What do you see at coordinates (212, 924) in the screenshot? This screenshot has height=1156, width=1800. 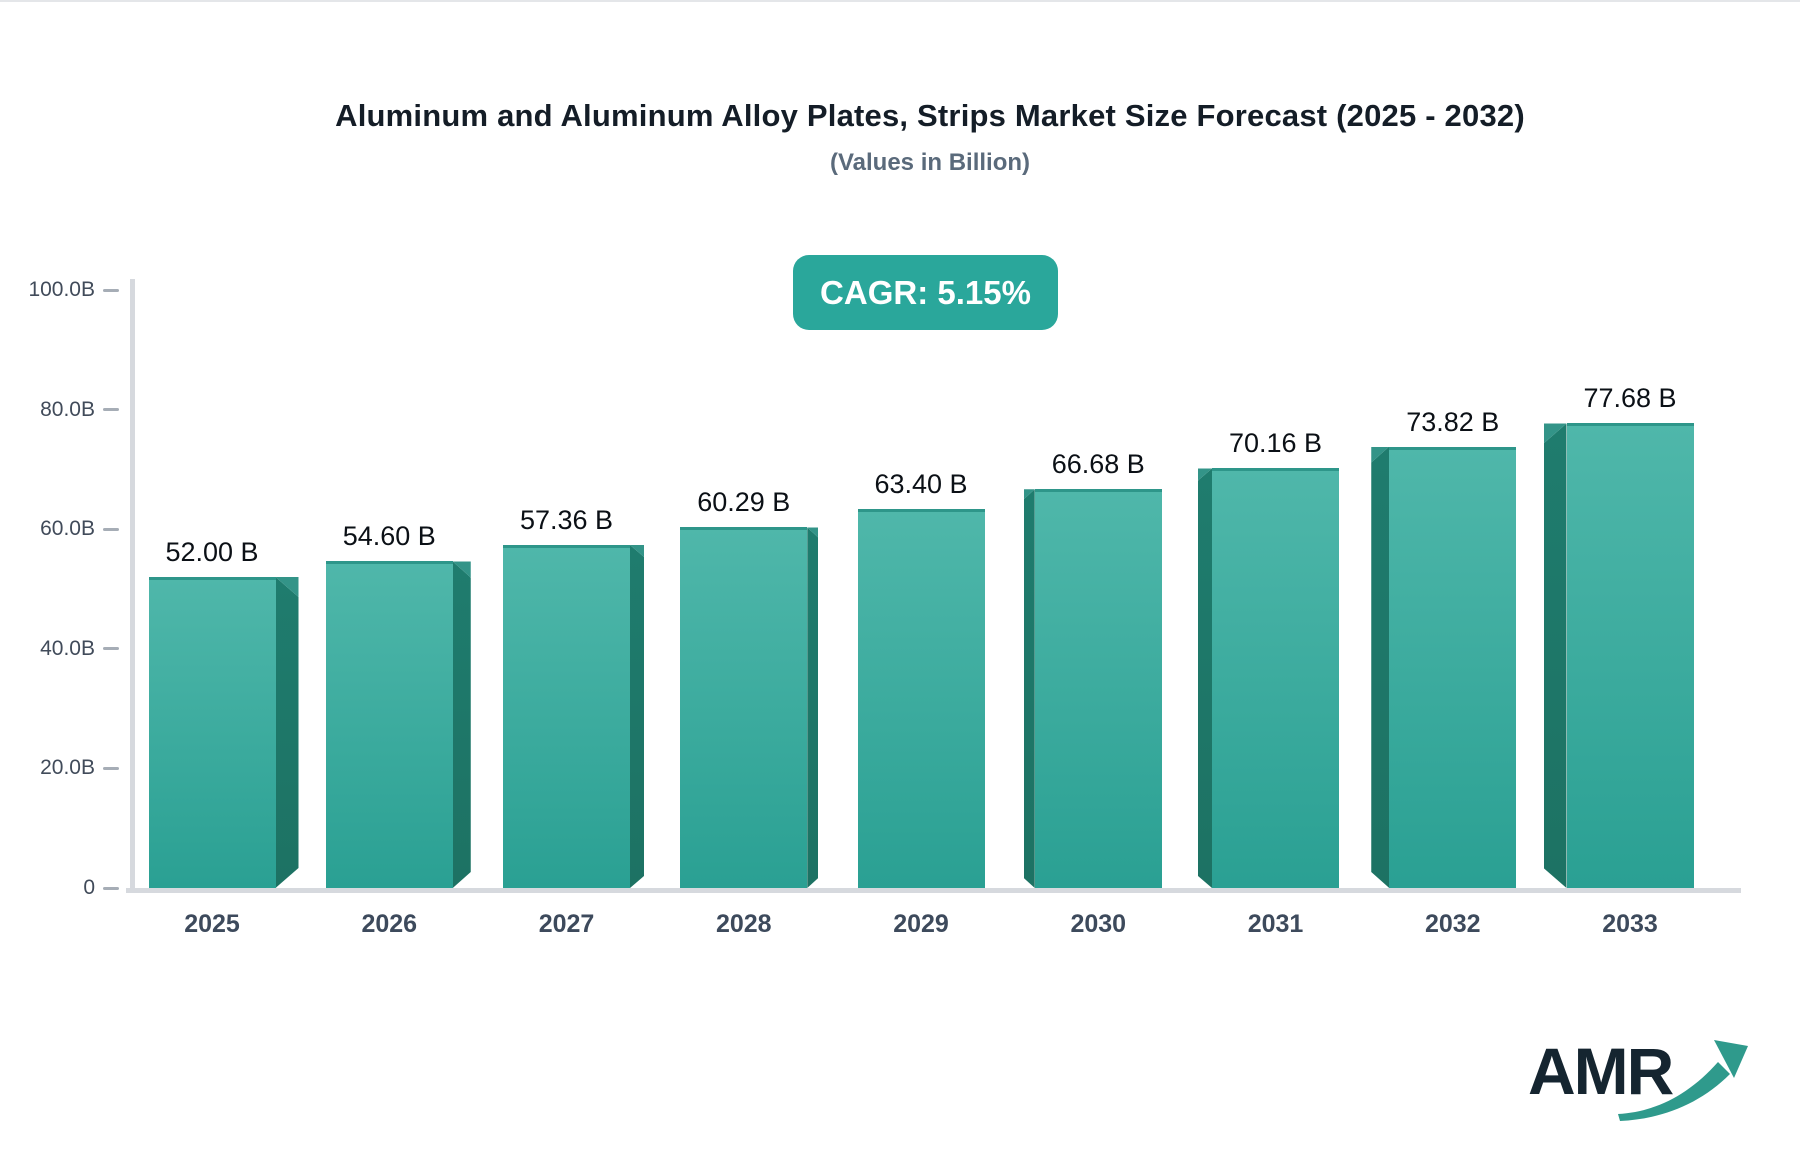 I see `x-tick-label: 2025` at bounding box center [212, 924].